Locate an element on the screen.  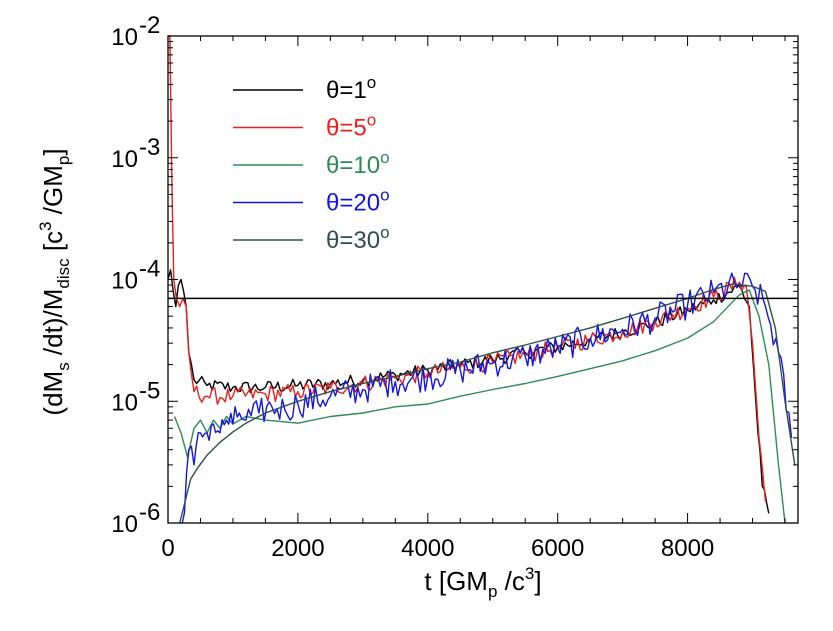
y-tick-exponent: -2 is located at coordinates (149, 25).